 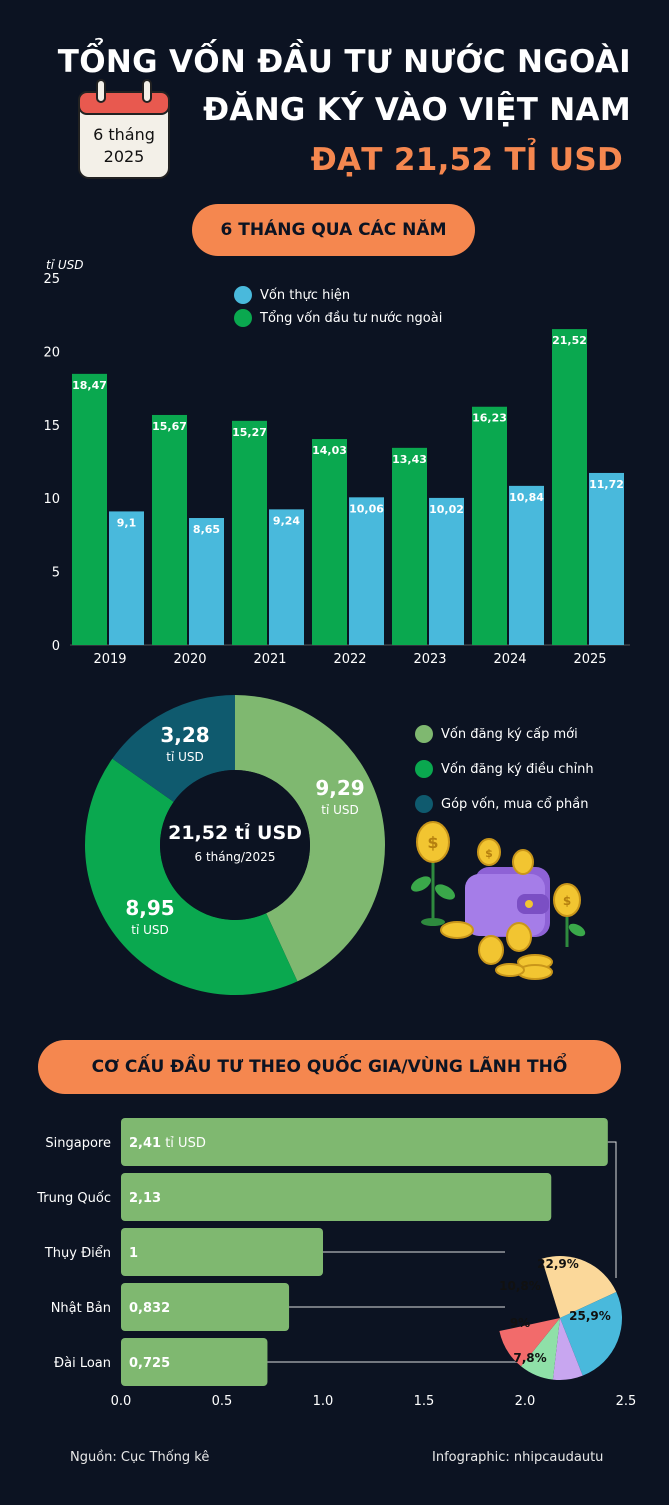 What do you see at coordinates (206, 529) in the screenshot?
I see `data-label-realized: 8,65` at bounding box center [206, 529].